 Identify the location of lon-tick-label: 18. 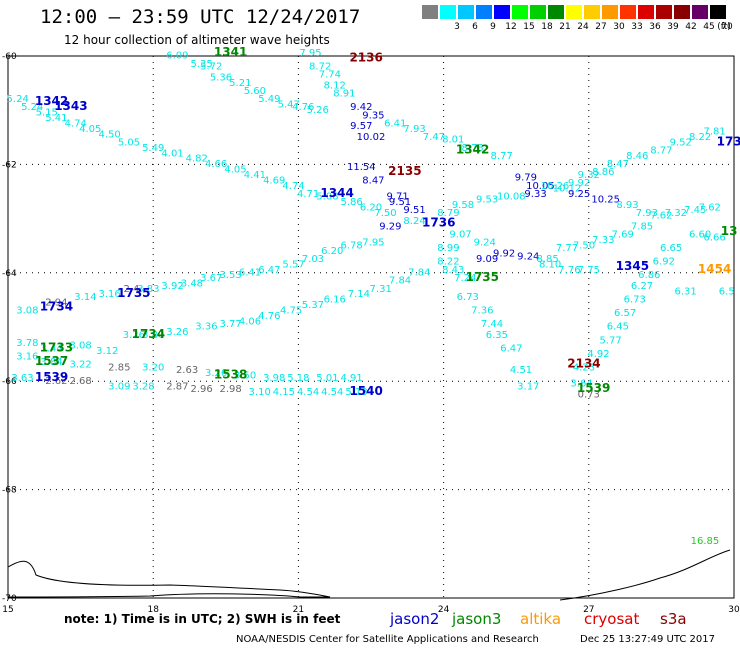
(153, 610).